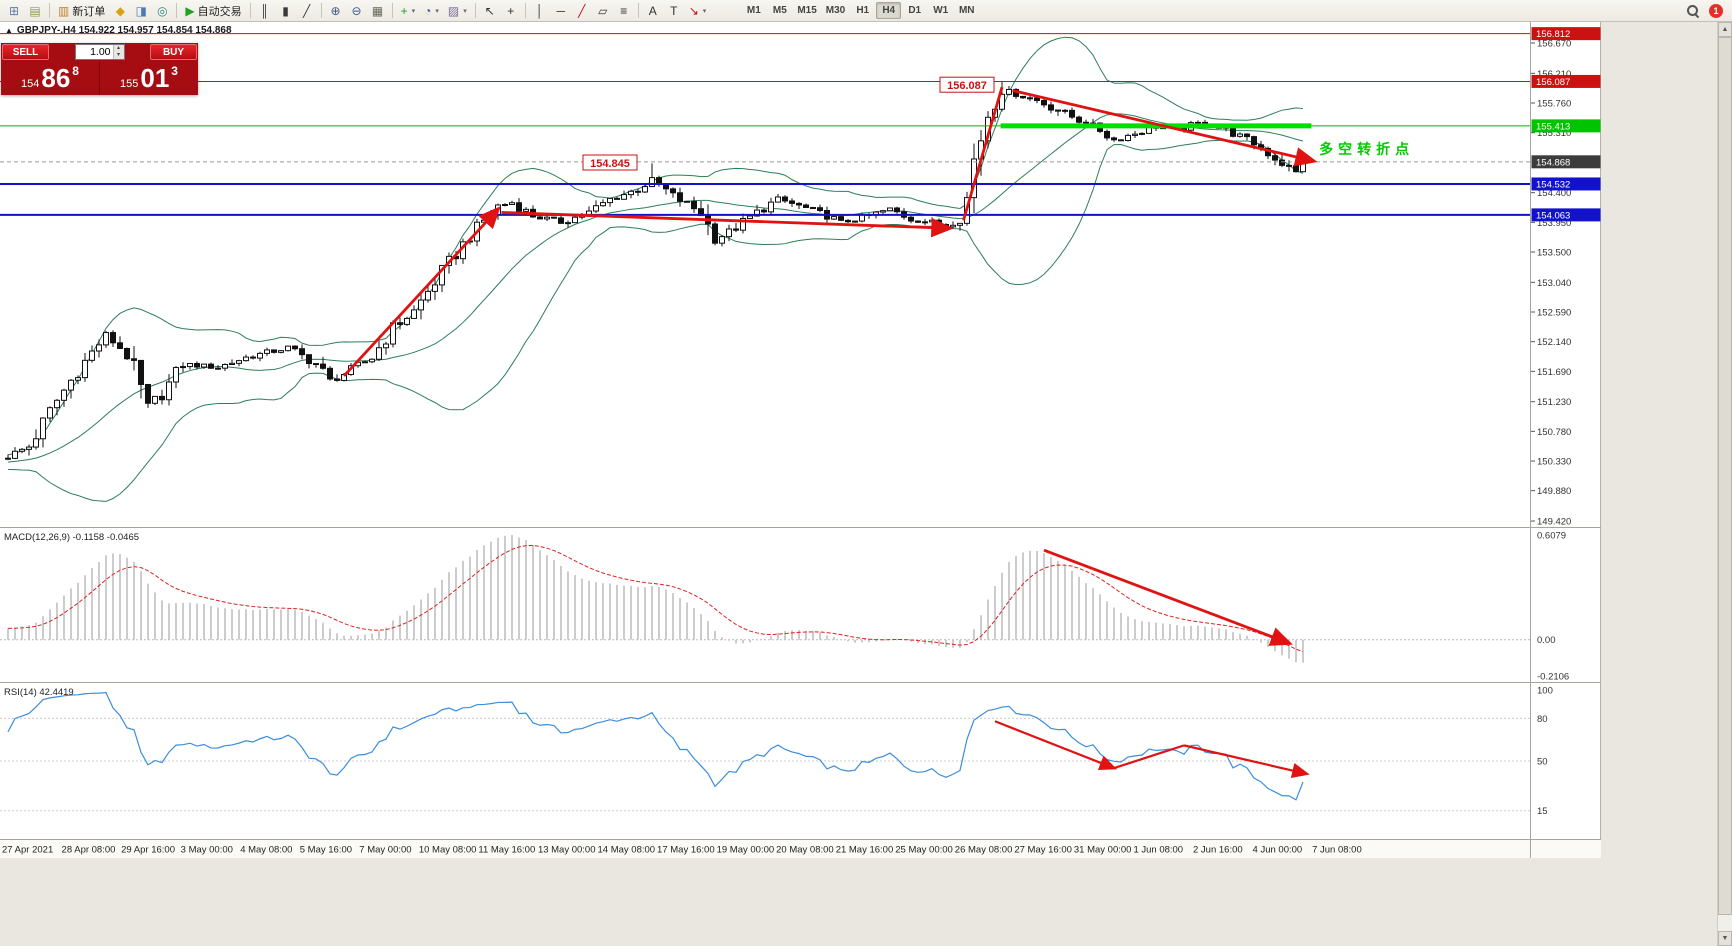 The width and height of the screenshot is (1732, 946). What do you see at coordinates (118, 48) in the screenshot?
I see `volume-increase-button: ▴` at bounding box center [118, 48].